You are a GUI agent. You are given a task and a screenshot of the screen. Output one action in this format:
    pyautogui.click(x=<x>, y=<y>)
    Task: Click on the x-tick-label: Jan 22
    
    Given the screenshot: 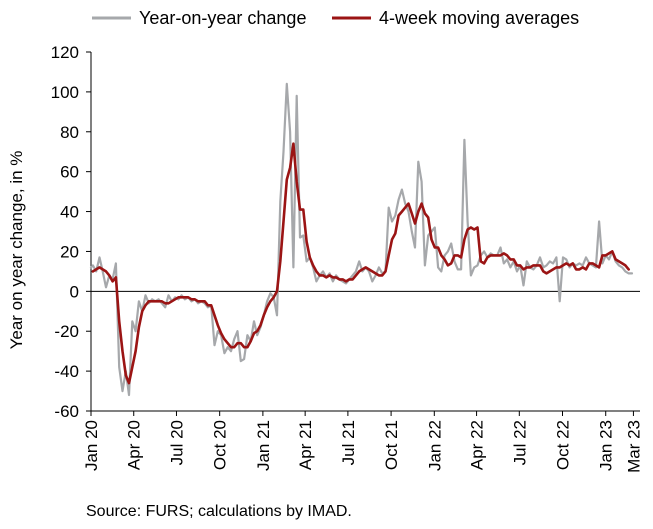 What is the action you would take?
    pyautogui.click(x=434, y=445)
    